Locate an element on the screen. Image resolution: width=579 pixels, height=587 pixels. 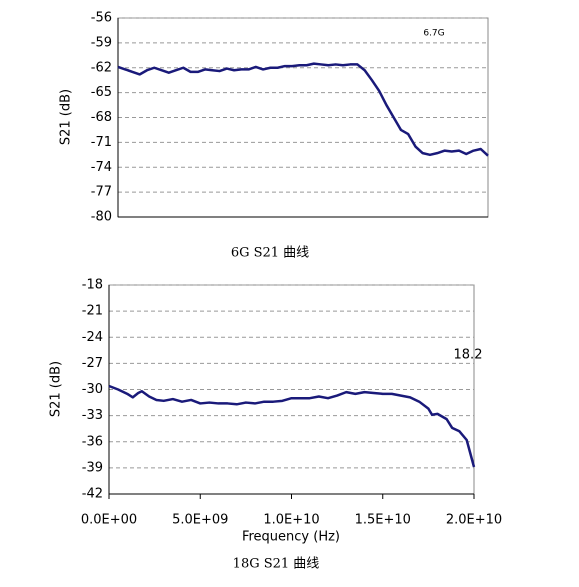
x-tick-label: 1.5E+10 is located at coordinates (383, 520).